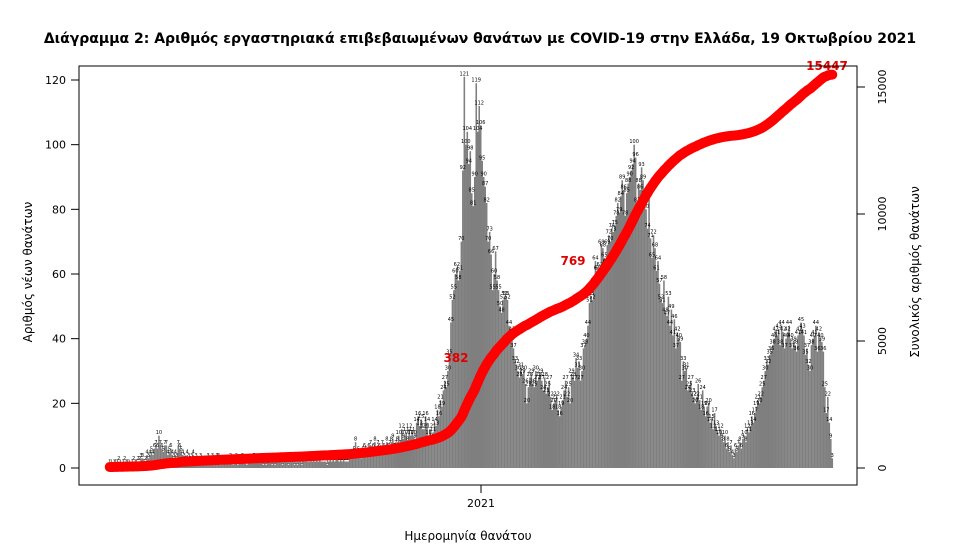 This screenshot has height=553, width=967. Describe the element at coordinates (467, 536) in the screenshot. I see `x-axis-label: Ημερομηνία θανάτου` at that location.